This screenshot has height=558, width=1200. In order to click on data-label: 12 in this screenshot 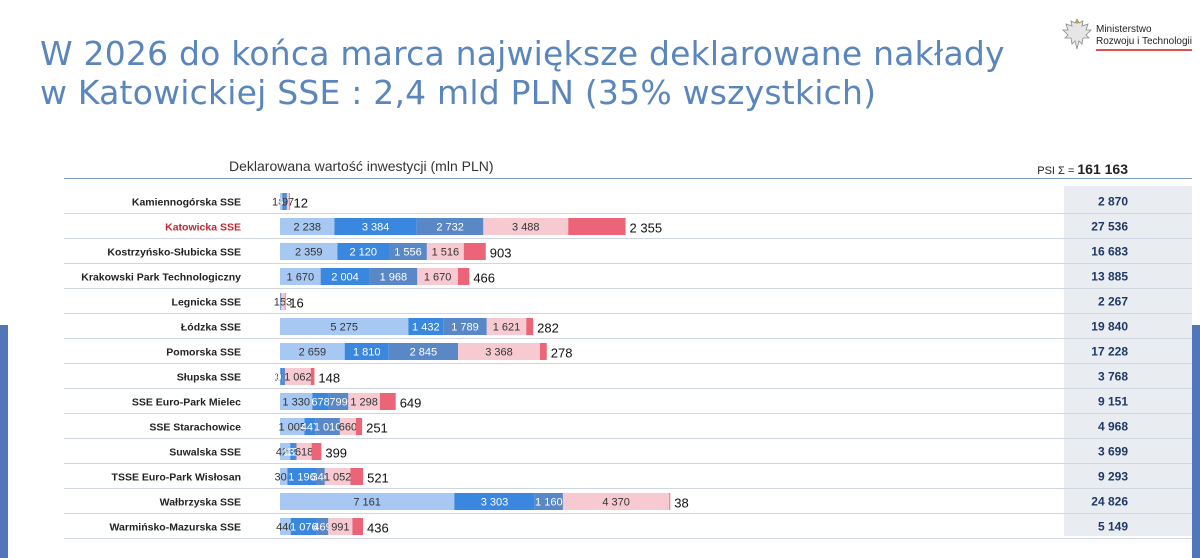, I will do `click(301, 203)`.